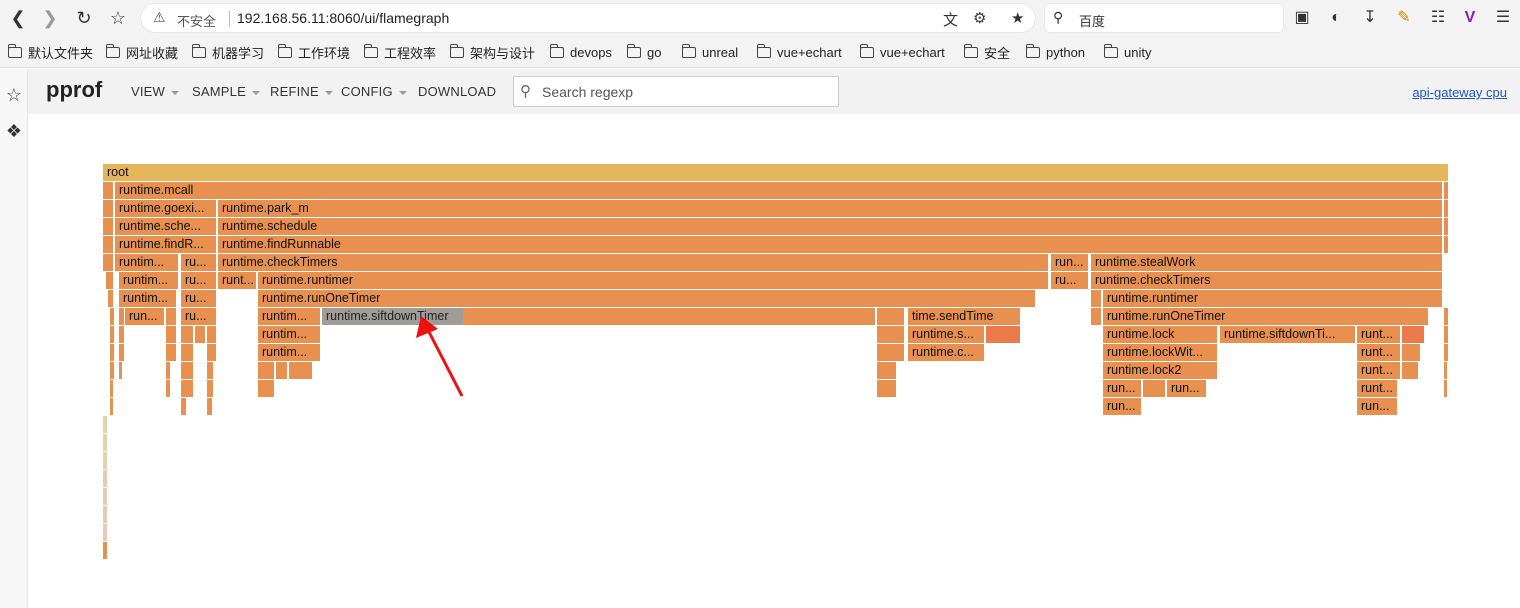 This screenshot has height=608, width=1520. Describe the element at coordinates (778, 190) in the screenshot. I see `flame-frame: runtime.mcall` at that location.